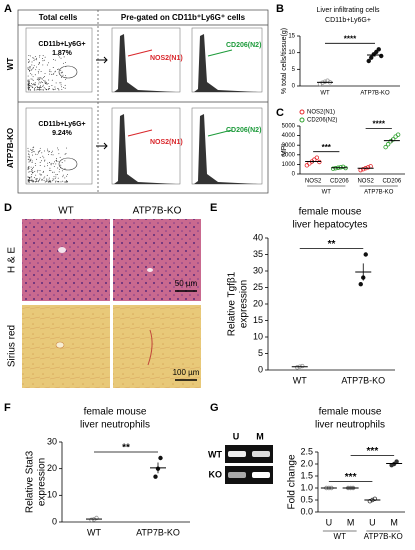  Describe the element at coordinates (280, 113) in the screenshot. I see `panel-label: C` at that location.